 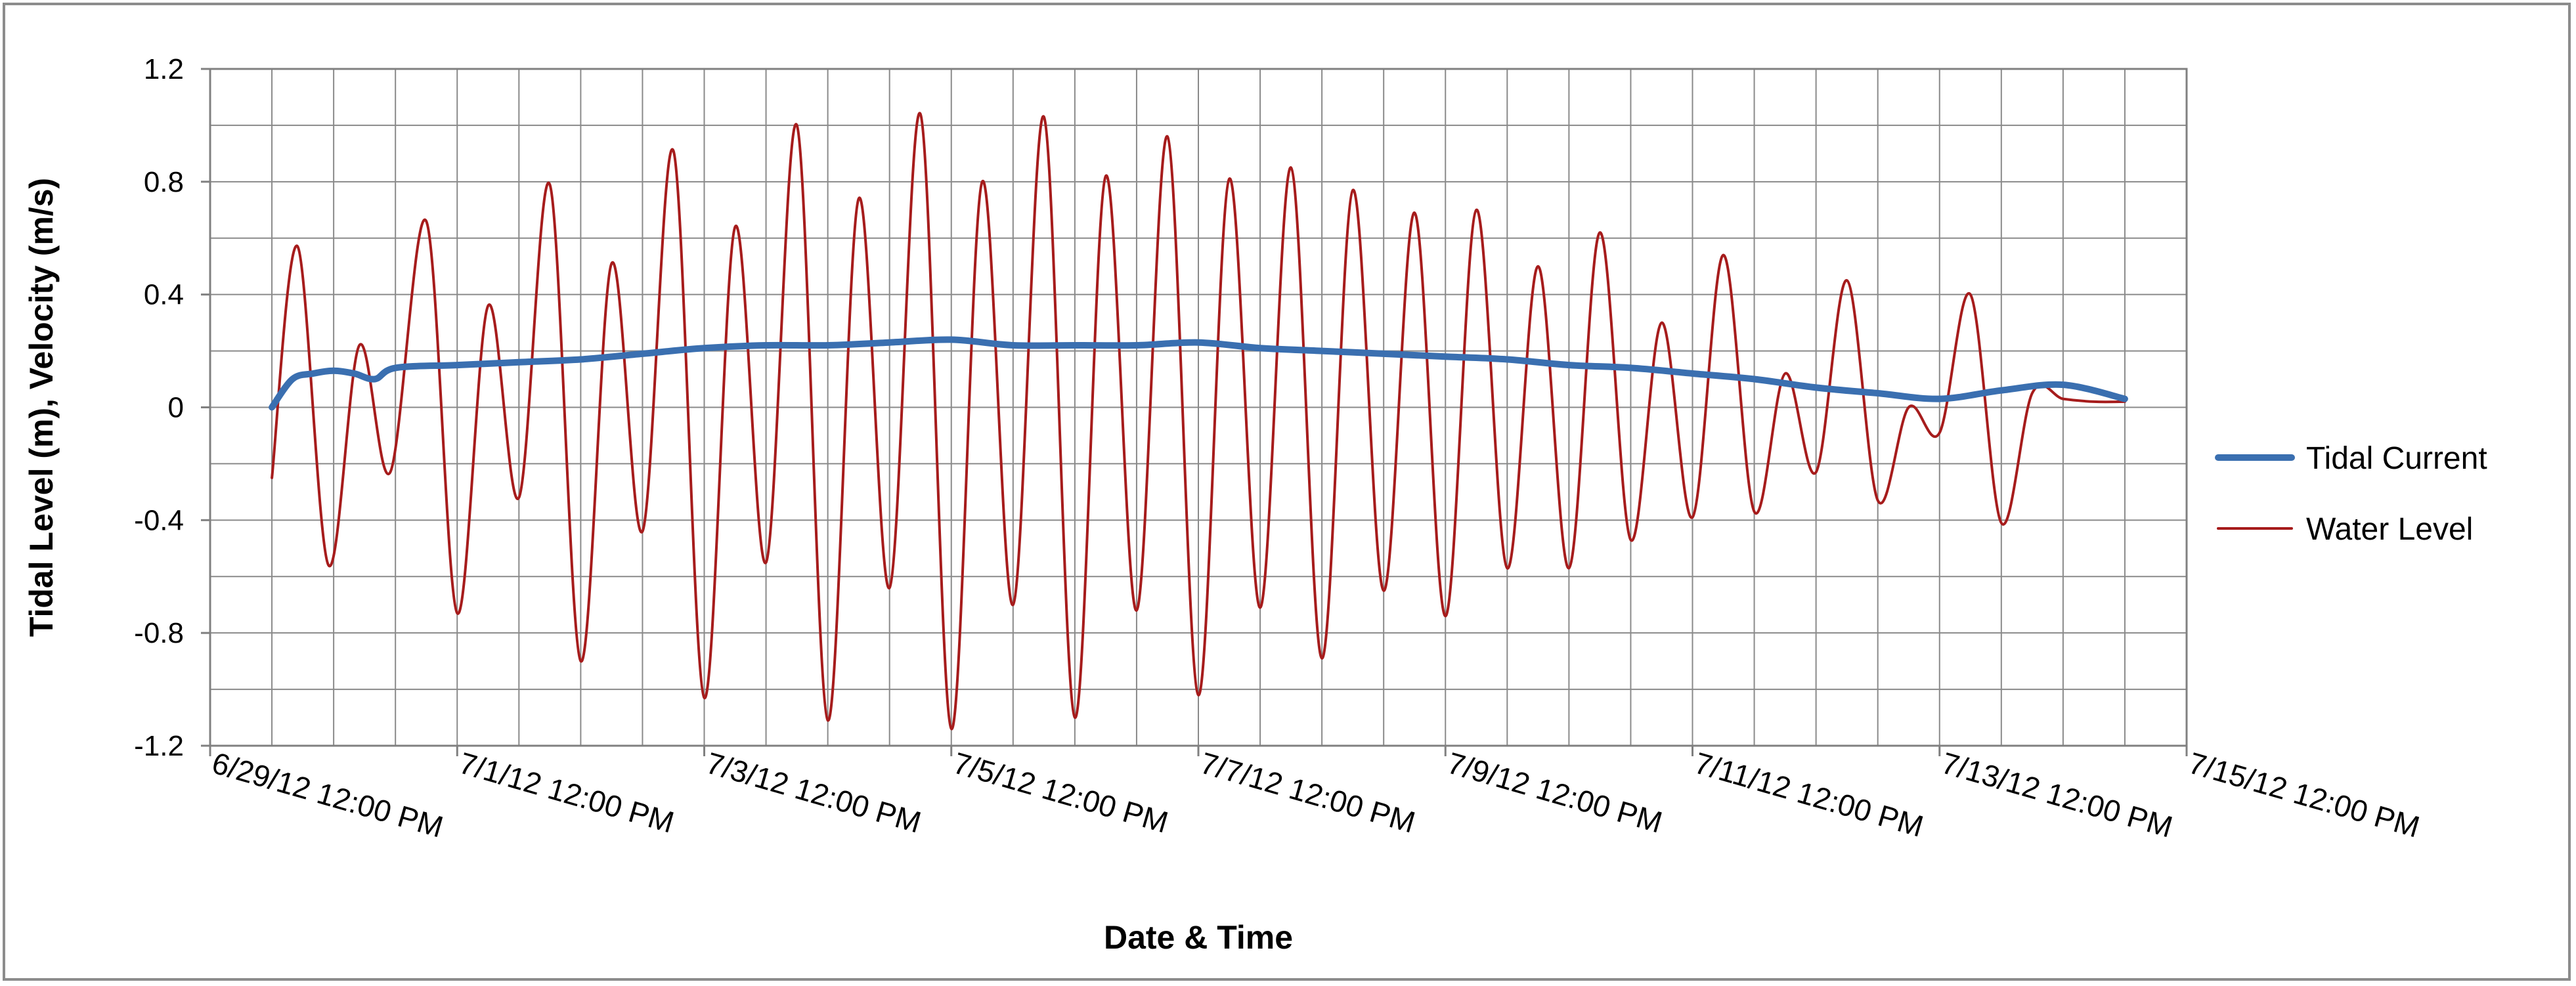 What do you see at coordinates (176, 408) in the screenshot?
I see `y-tick-label: 0` at bounding box center [176, 408].